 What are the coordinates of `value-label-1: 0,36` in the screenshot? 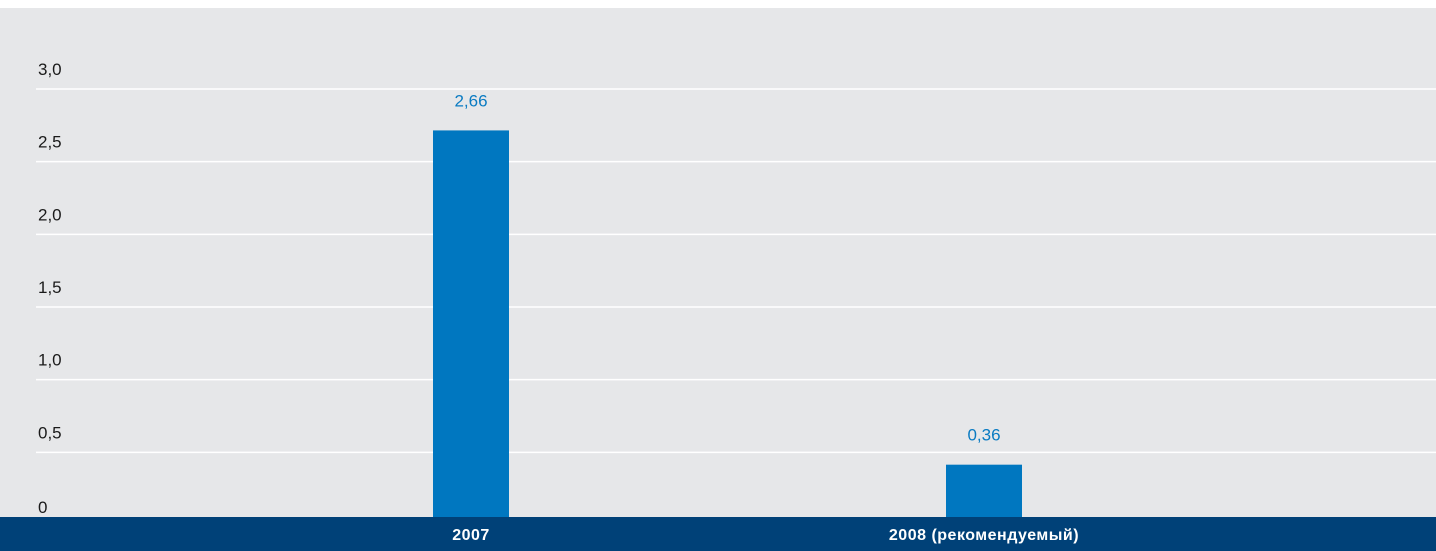 It's located at (983, 435).